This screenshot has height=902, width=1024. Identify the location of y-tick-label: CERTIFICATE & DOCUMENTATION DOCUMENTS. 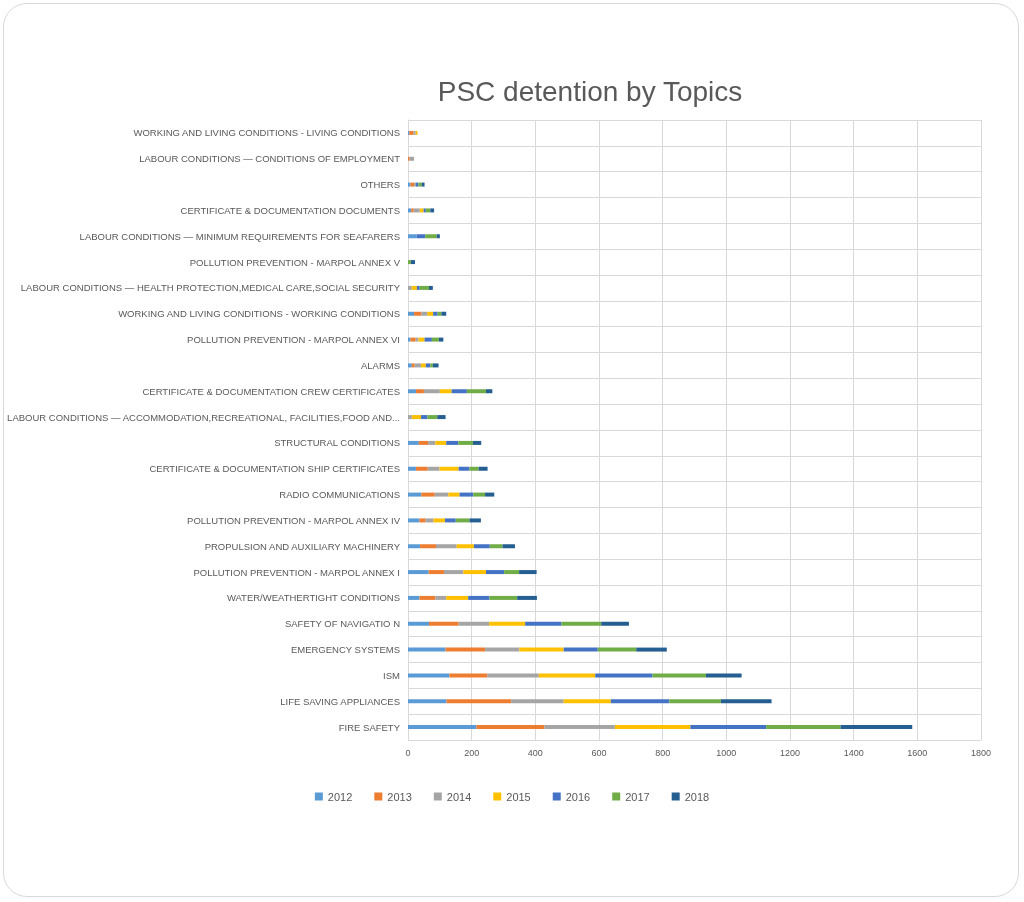
(290, 210).